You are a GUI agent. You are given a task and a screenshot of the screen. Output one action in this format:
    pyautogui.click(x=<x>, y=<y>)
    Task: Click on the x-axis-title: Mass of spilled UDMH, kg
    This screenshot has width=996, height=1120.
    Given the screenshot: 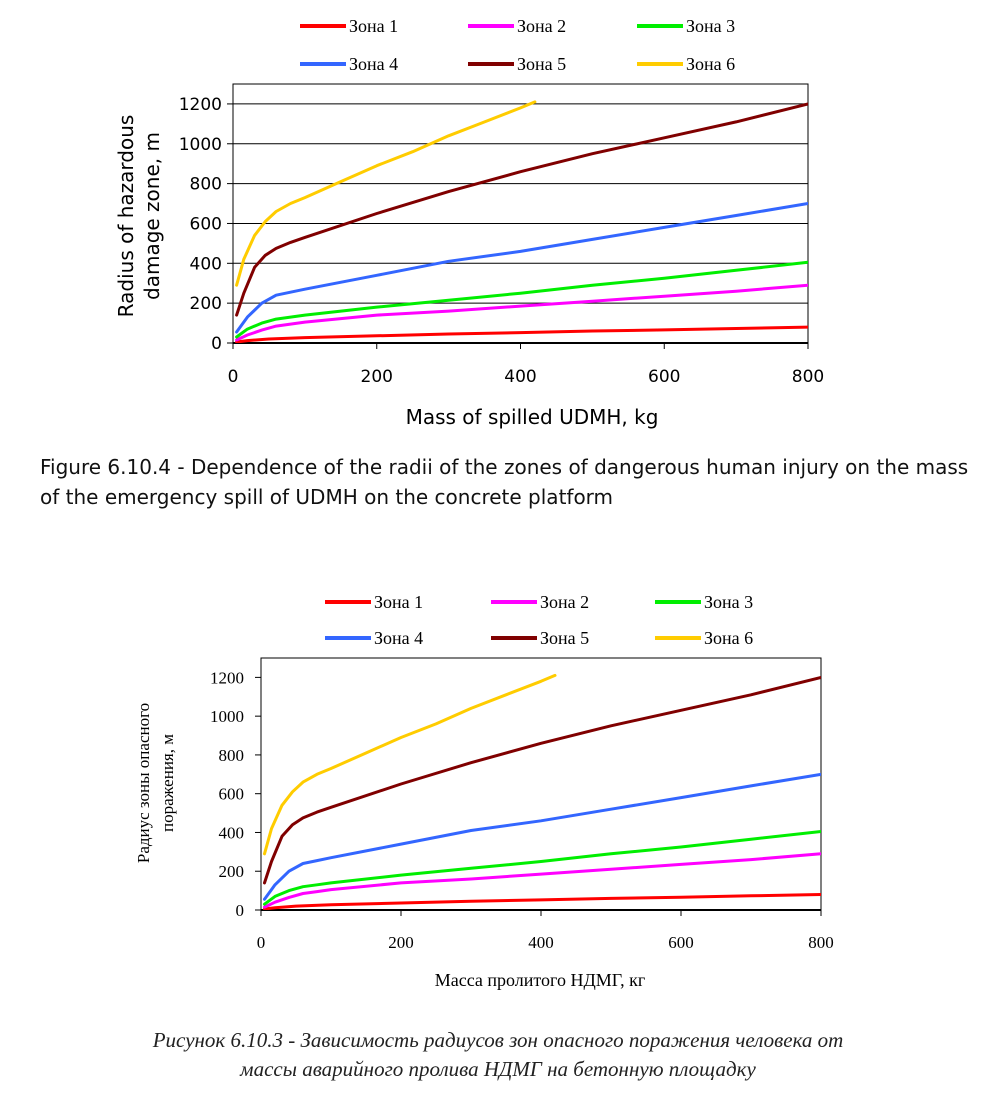 What is the action you would take?
    pyautogui.click(x=532, y=417)
    